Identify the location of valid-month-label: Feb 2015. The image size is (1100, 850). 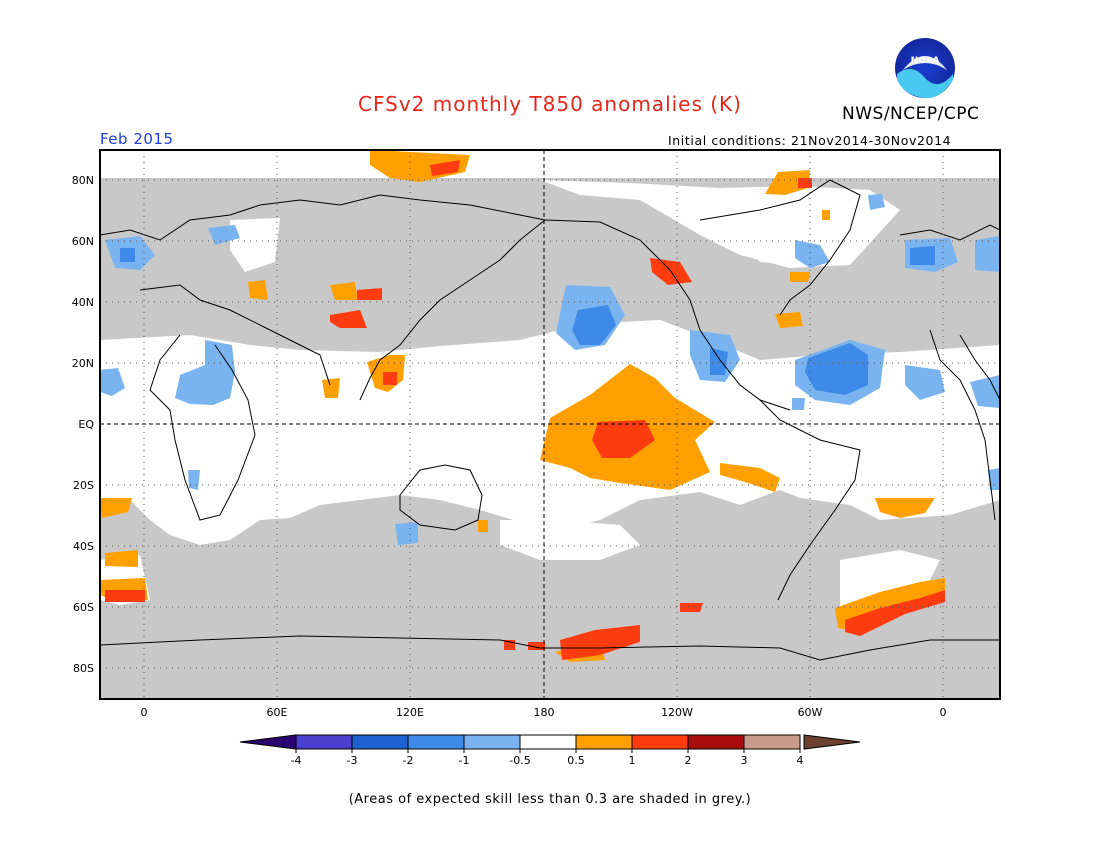
(137, 139).